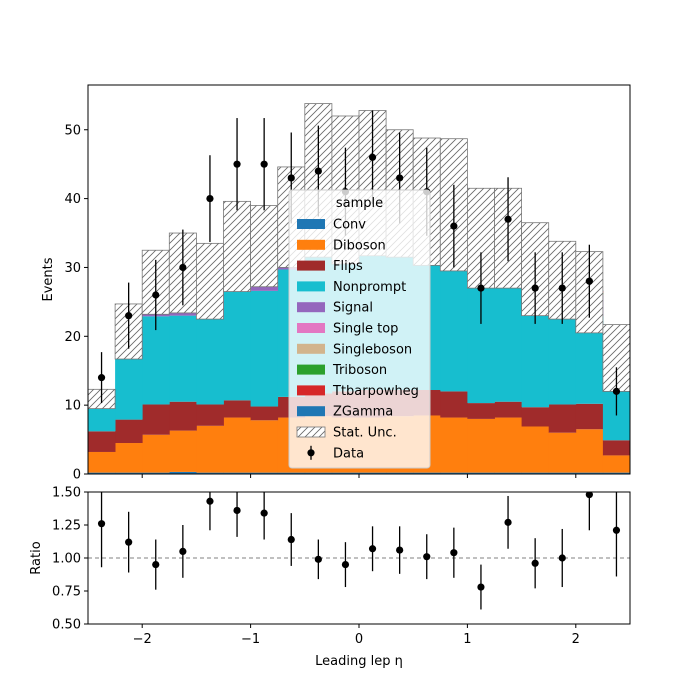  What do you see at coordinates (576, 639) in the screenshot?
I see `ratio-x-tick-label: 2` at bounding box center [576, 639].